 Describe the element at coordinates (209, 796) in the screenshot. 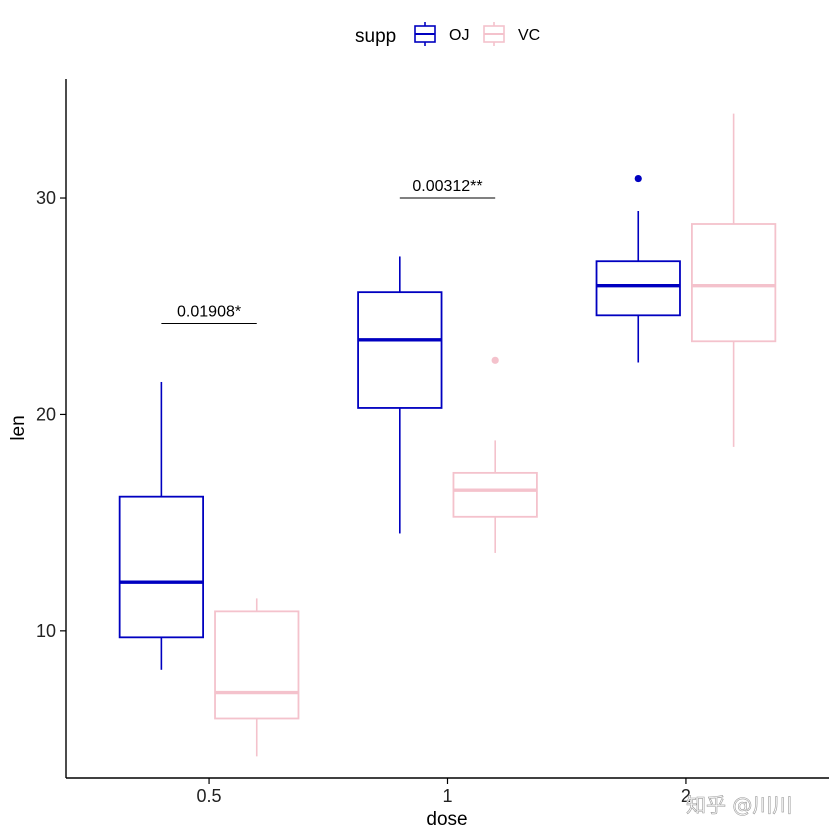

I see `x-tick-label: 0.5` at that location.